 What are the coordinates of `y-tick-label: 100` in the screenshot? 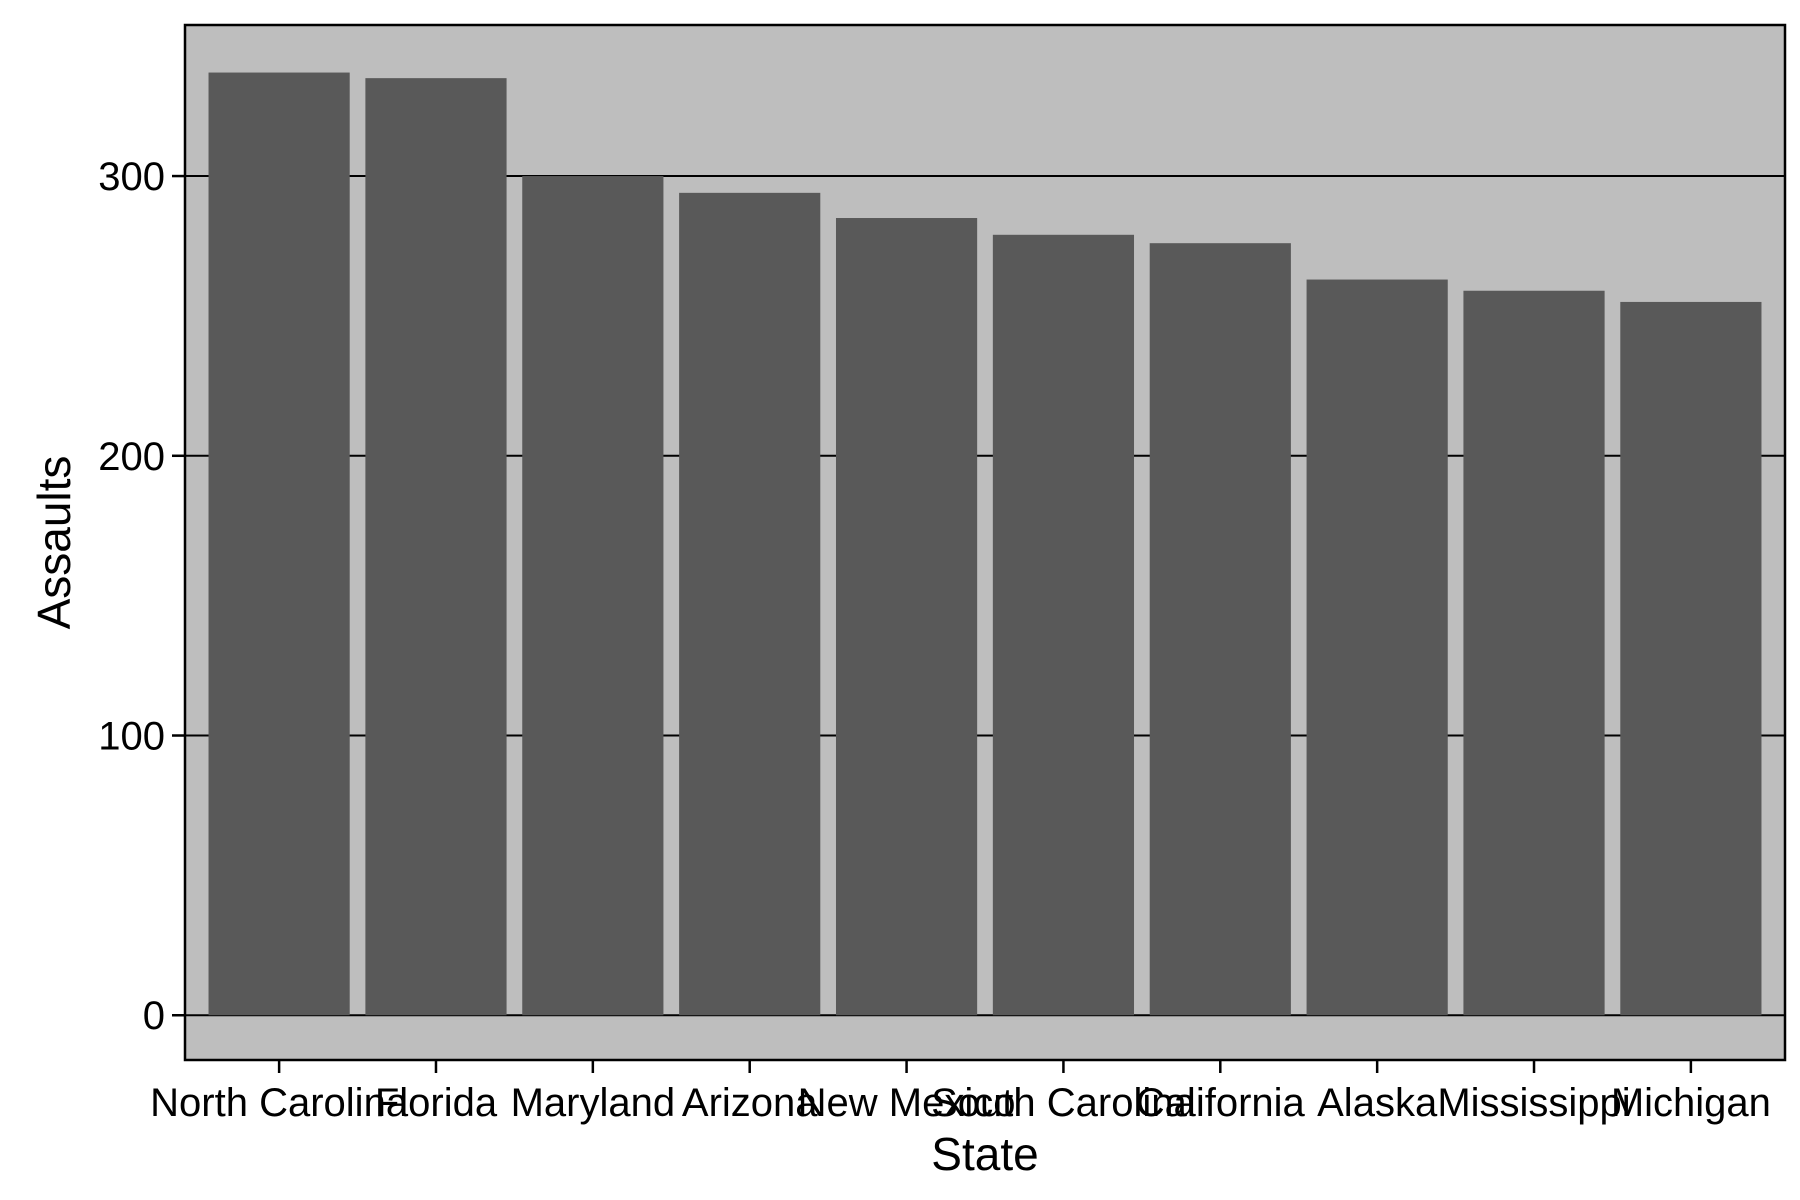 It's located at (131, 737).